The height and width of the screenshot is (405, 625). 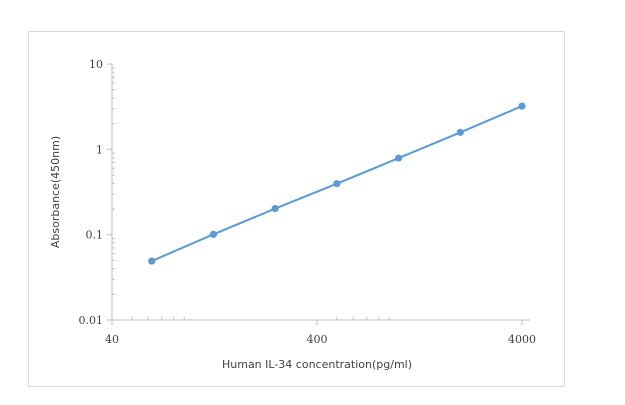 I want to click on y-axis-title: Absorbance(450nm), so click(x=55, y=192).